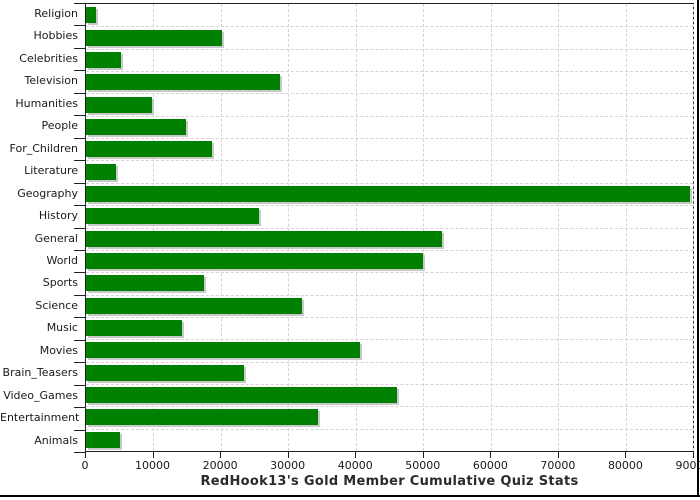 The image size is (700, 500). What do you see at coordinates (183, 82) in the screenshot?
I see `bar-television` at bounding box center [183, 82].